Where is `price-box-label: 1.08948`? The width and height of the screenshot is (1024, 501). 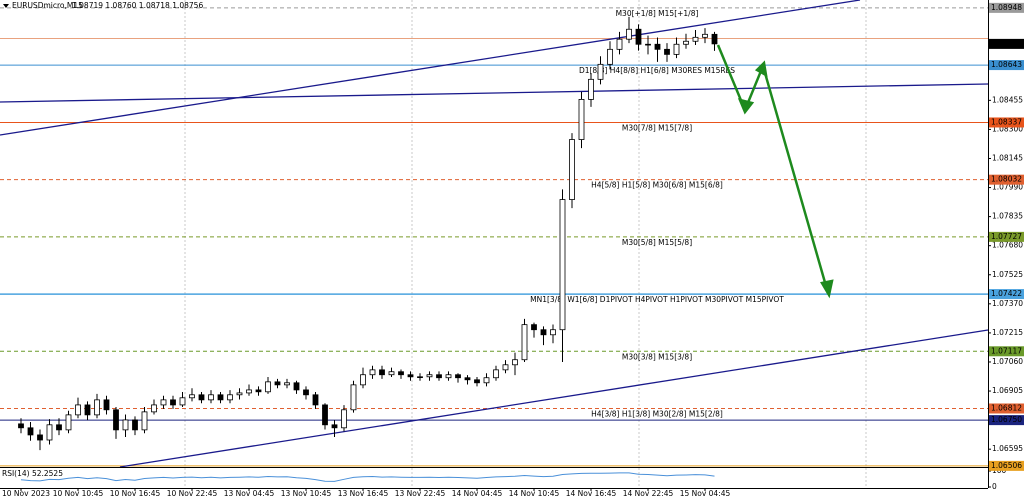 price-box-label: 1.08948 is located at coordinates (1006, 7).